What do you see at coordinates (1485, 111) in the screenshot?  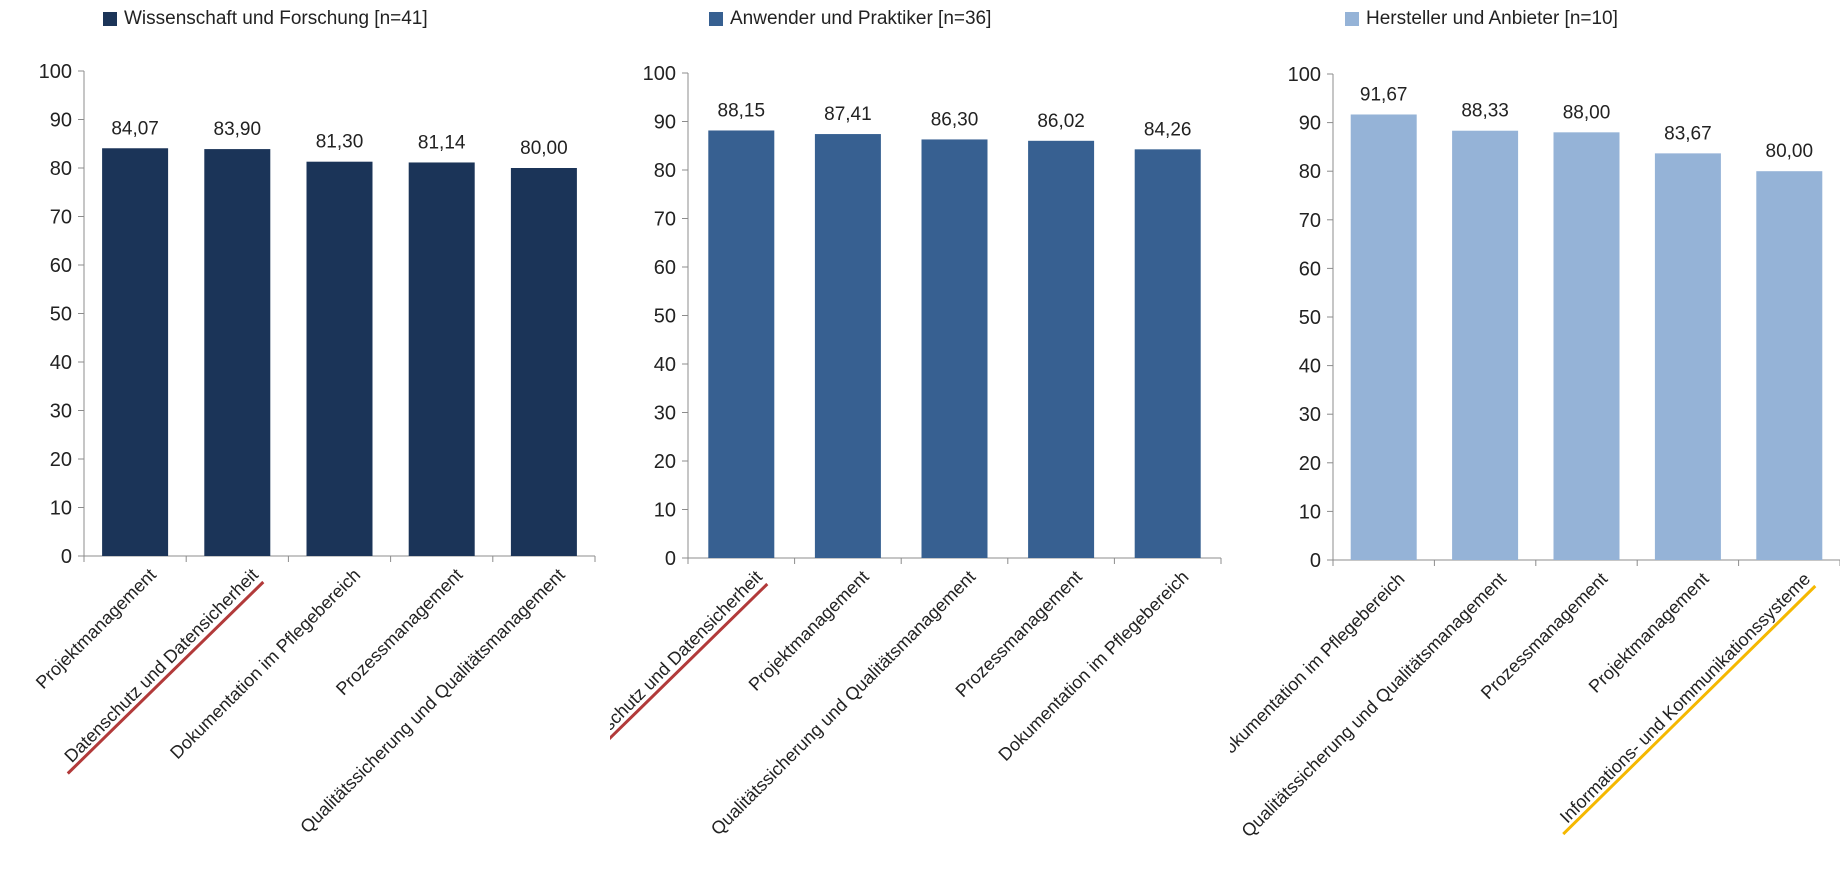 I see `value-label: 88,33` at bounding box center [1485, 111].